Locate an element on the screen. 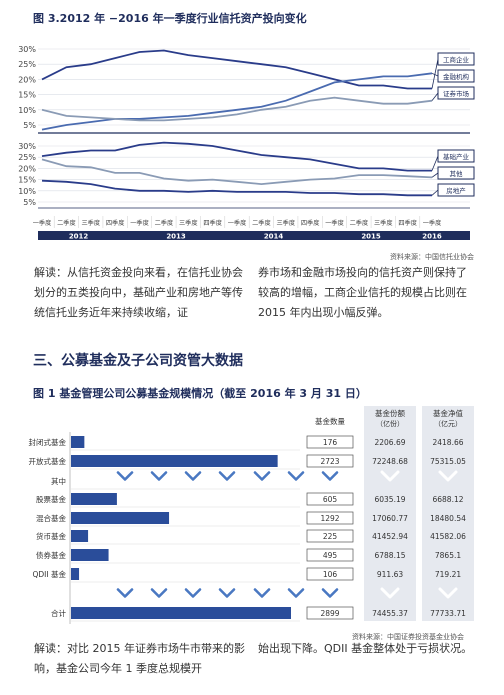 This screenshot has width=504, height=695. col-header-shares-unit: （亿份） is located at coordinates (390, 423).